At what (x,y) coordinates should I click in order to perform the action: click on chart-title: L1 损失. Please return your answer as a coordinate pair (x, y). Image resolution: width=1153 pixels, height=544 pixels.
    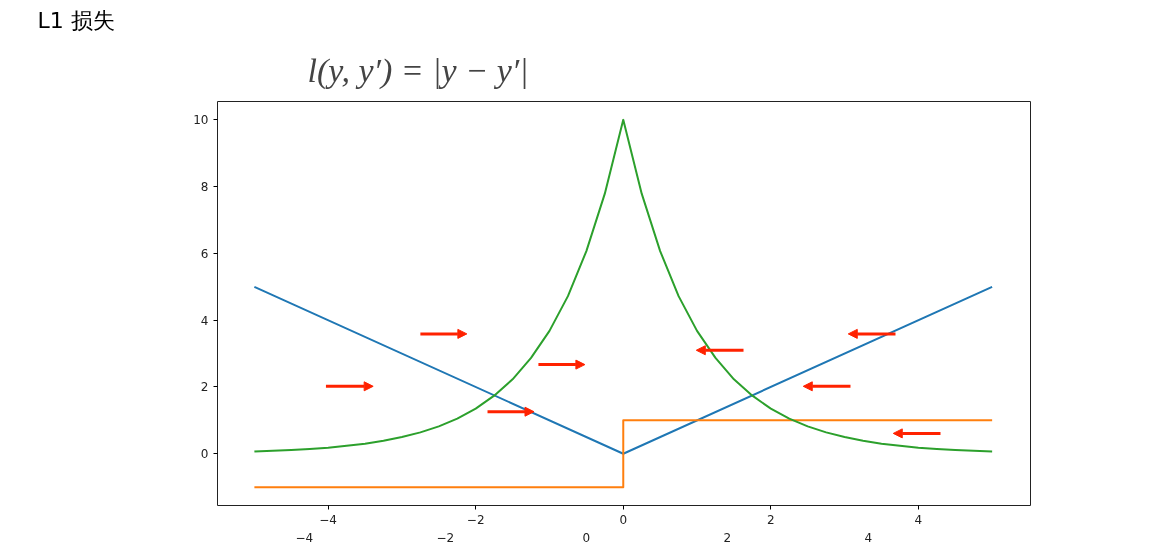
    Looking at the image, I should click on (76, 20).